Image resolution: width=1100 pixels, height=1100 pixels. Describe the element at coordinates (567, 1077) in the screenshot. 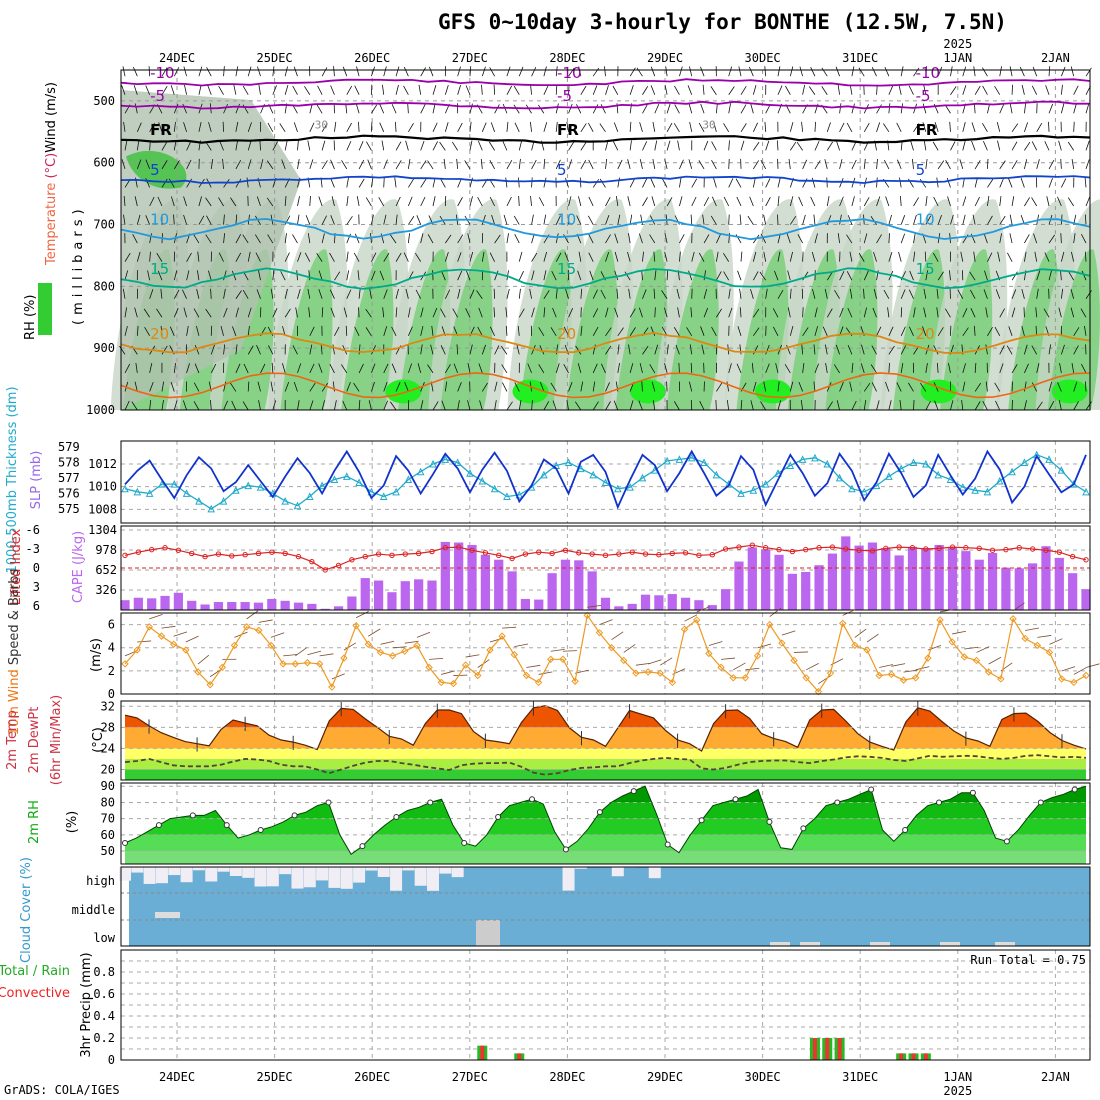

I see `date-label-bottom: 28DEC` at that location.